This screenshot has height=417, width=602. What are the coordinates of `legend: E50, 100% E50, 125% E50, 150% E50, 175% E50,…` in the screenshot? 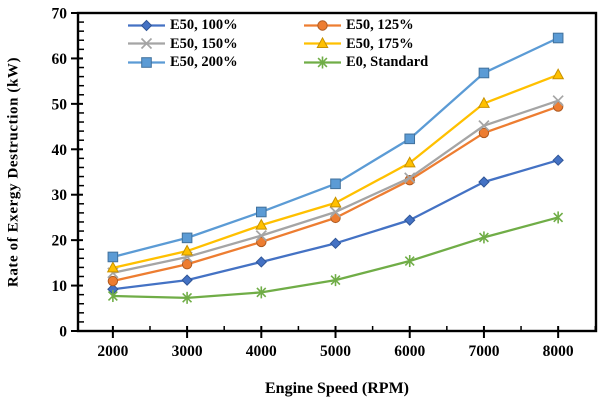 It's located at (278, 44).